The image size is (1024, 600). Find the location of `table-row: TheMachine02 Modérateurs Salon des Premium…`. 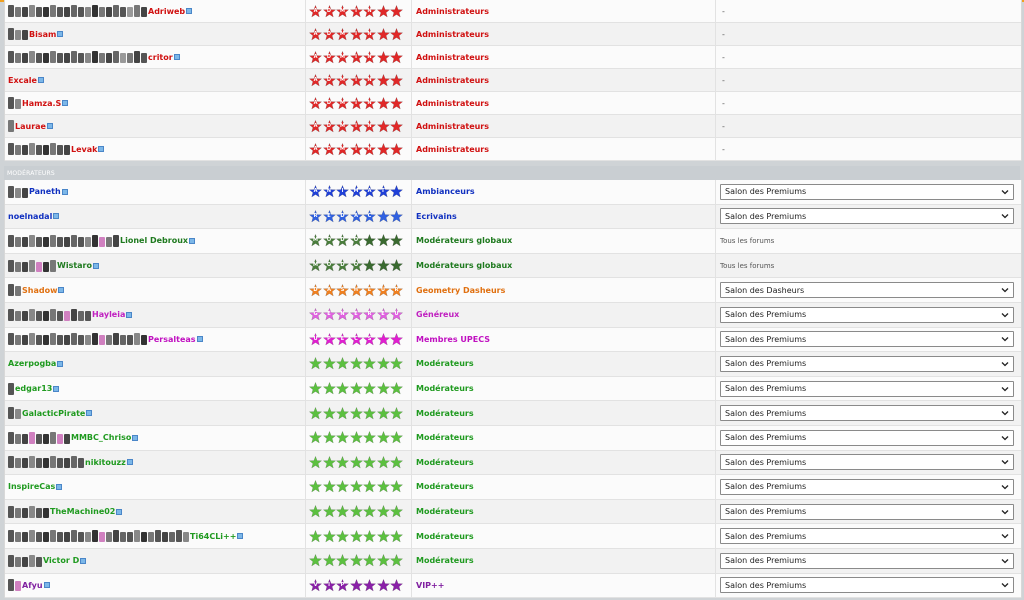

table-row: TheMachine02 Modérateurs Salon des Premium… is located at coordinates (513, 512).